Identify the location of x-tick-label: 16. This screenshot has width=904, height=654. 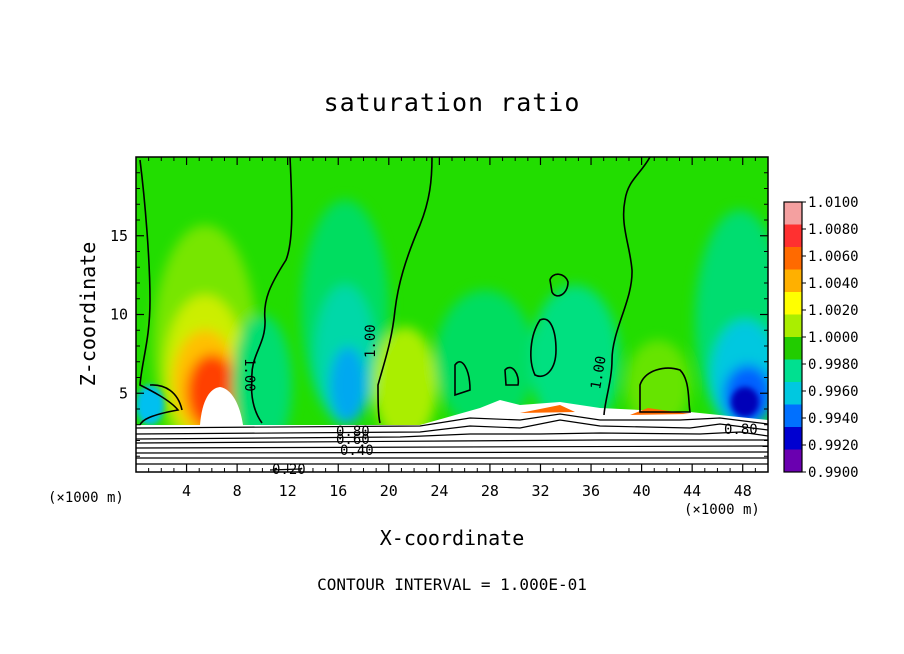
(338, 491).